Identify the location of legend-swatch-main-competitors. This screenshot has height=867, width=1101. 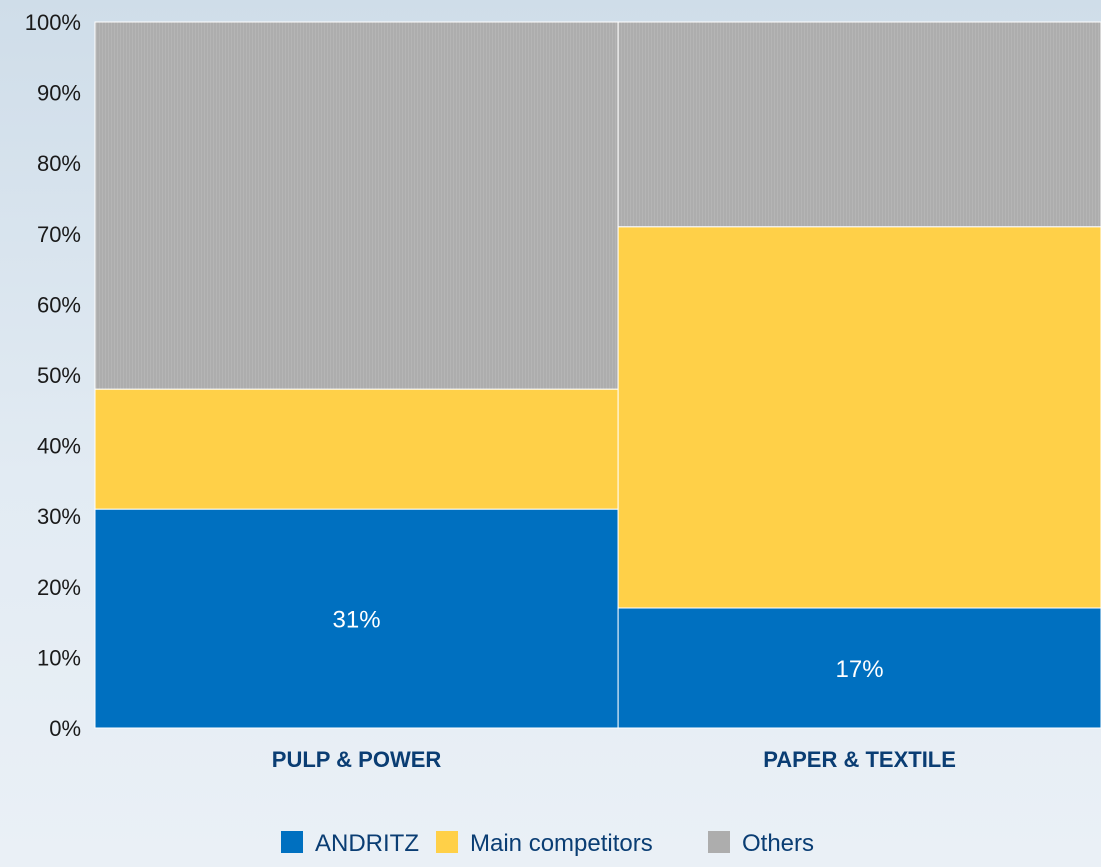
(447, 842).